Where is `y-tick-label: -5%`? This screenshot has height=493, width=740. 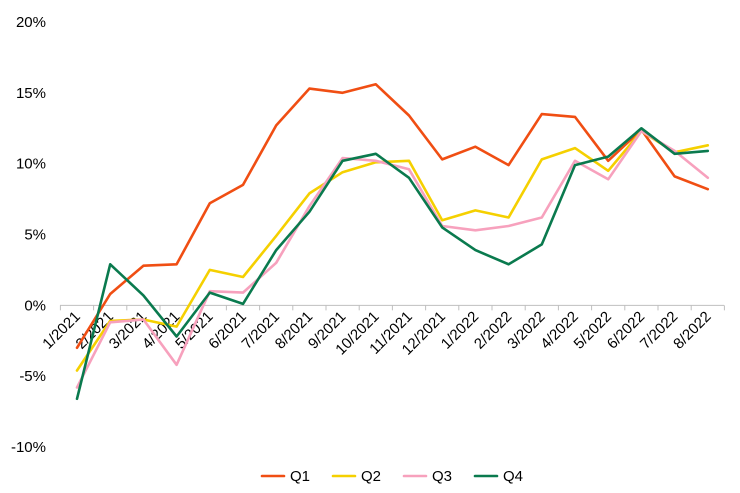 y-tick-label: -5% is located at coordinates (32, 376).